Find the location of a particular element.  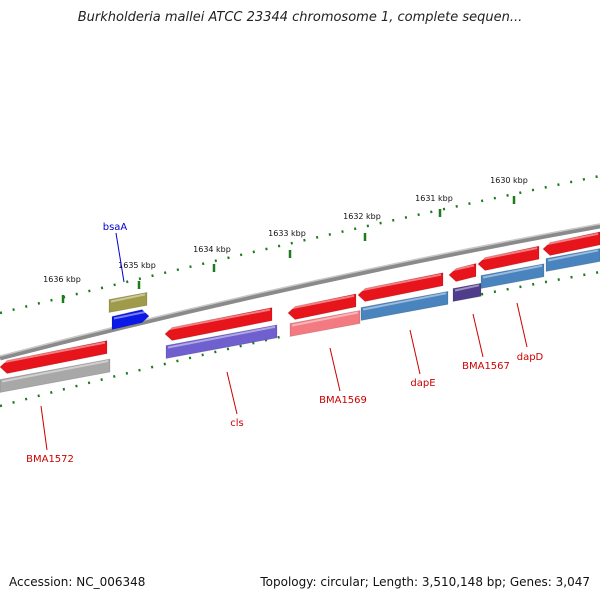

tick-label: 1630 kbp is located at coordinates (509, 180).